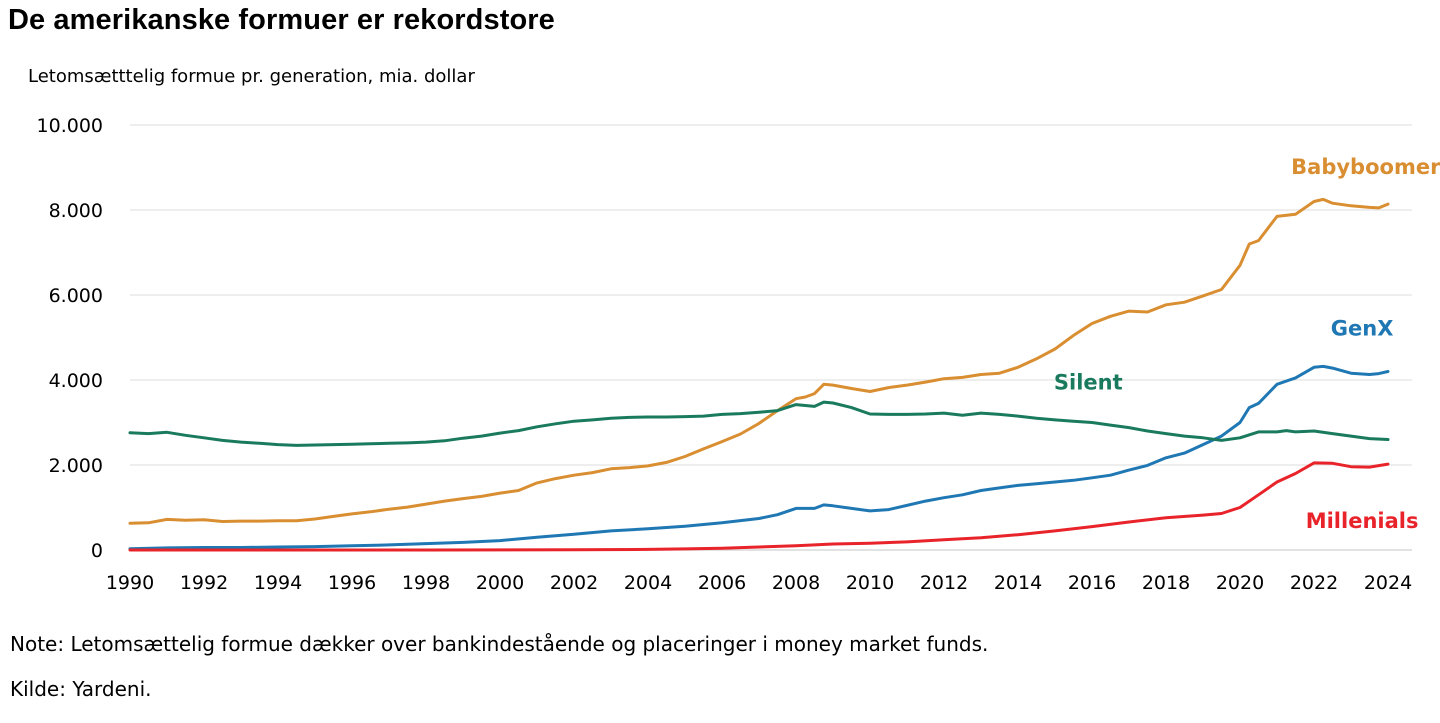  What do you see at coordinates (1388, 583) in the screenshot?
I see `x-tick-label: 2024` at bounding box center [1388, 583].